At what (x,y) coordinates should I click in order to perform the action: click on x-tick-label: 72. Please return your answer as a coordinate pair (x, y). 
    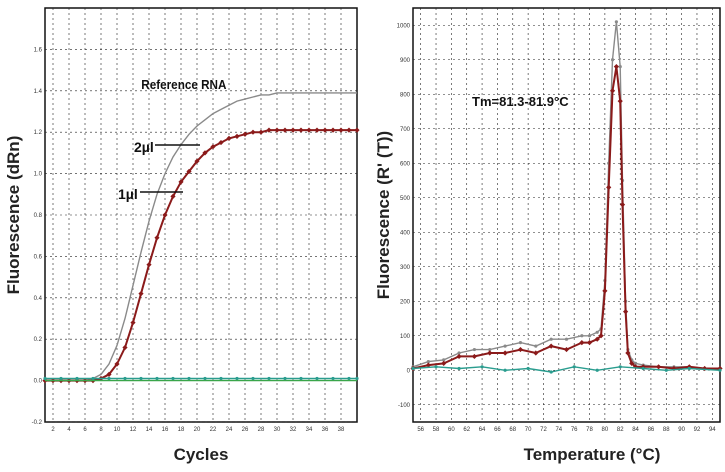
    Looking at the image, I should click on (543, 430).